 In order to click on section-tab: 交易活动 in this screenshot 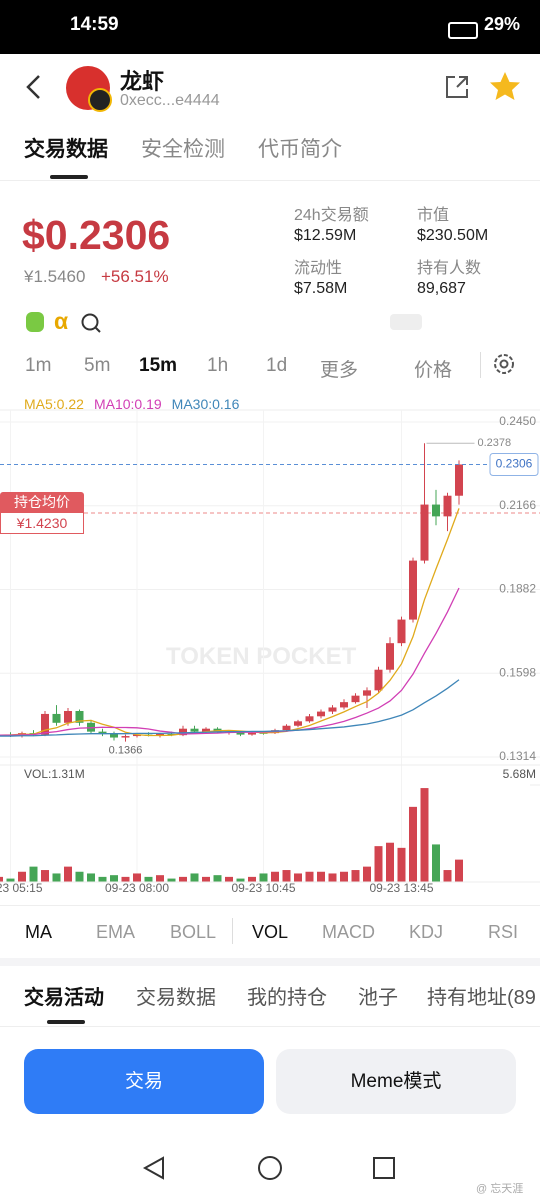, I will do `click(64, 998)`.